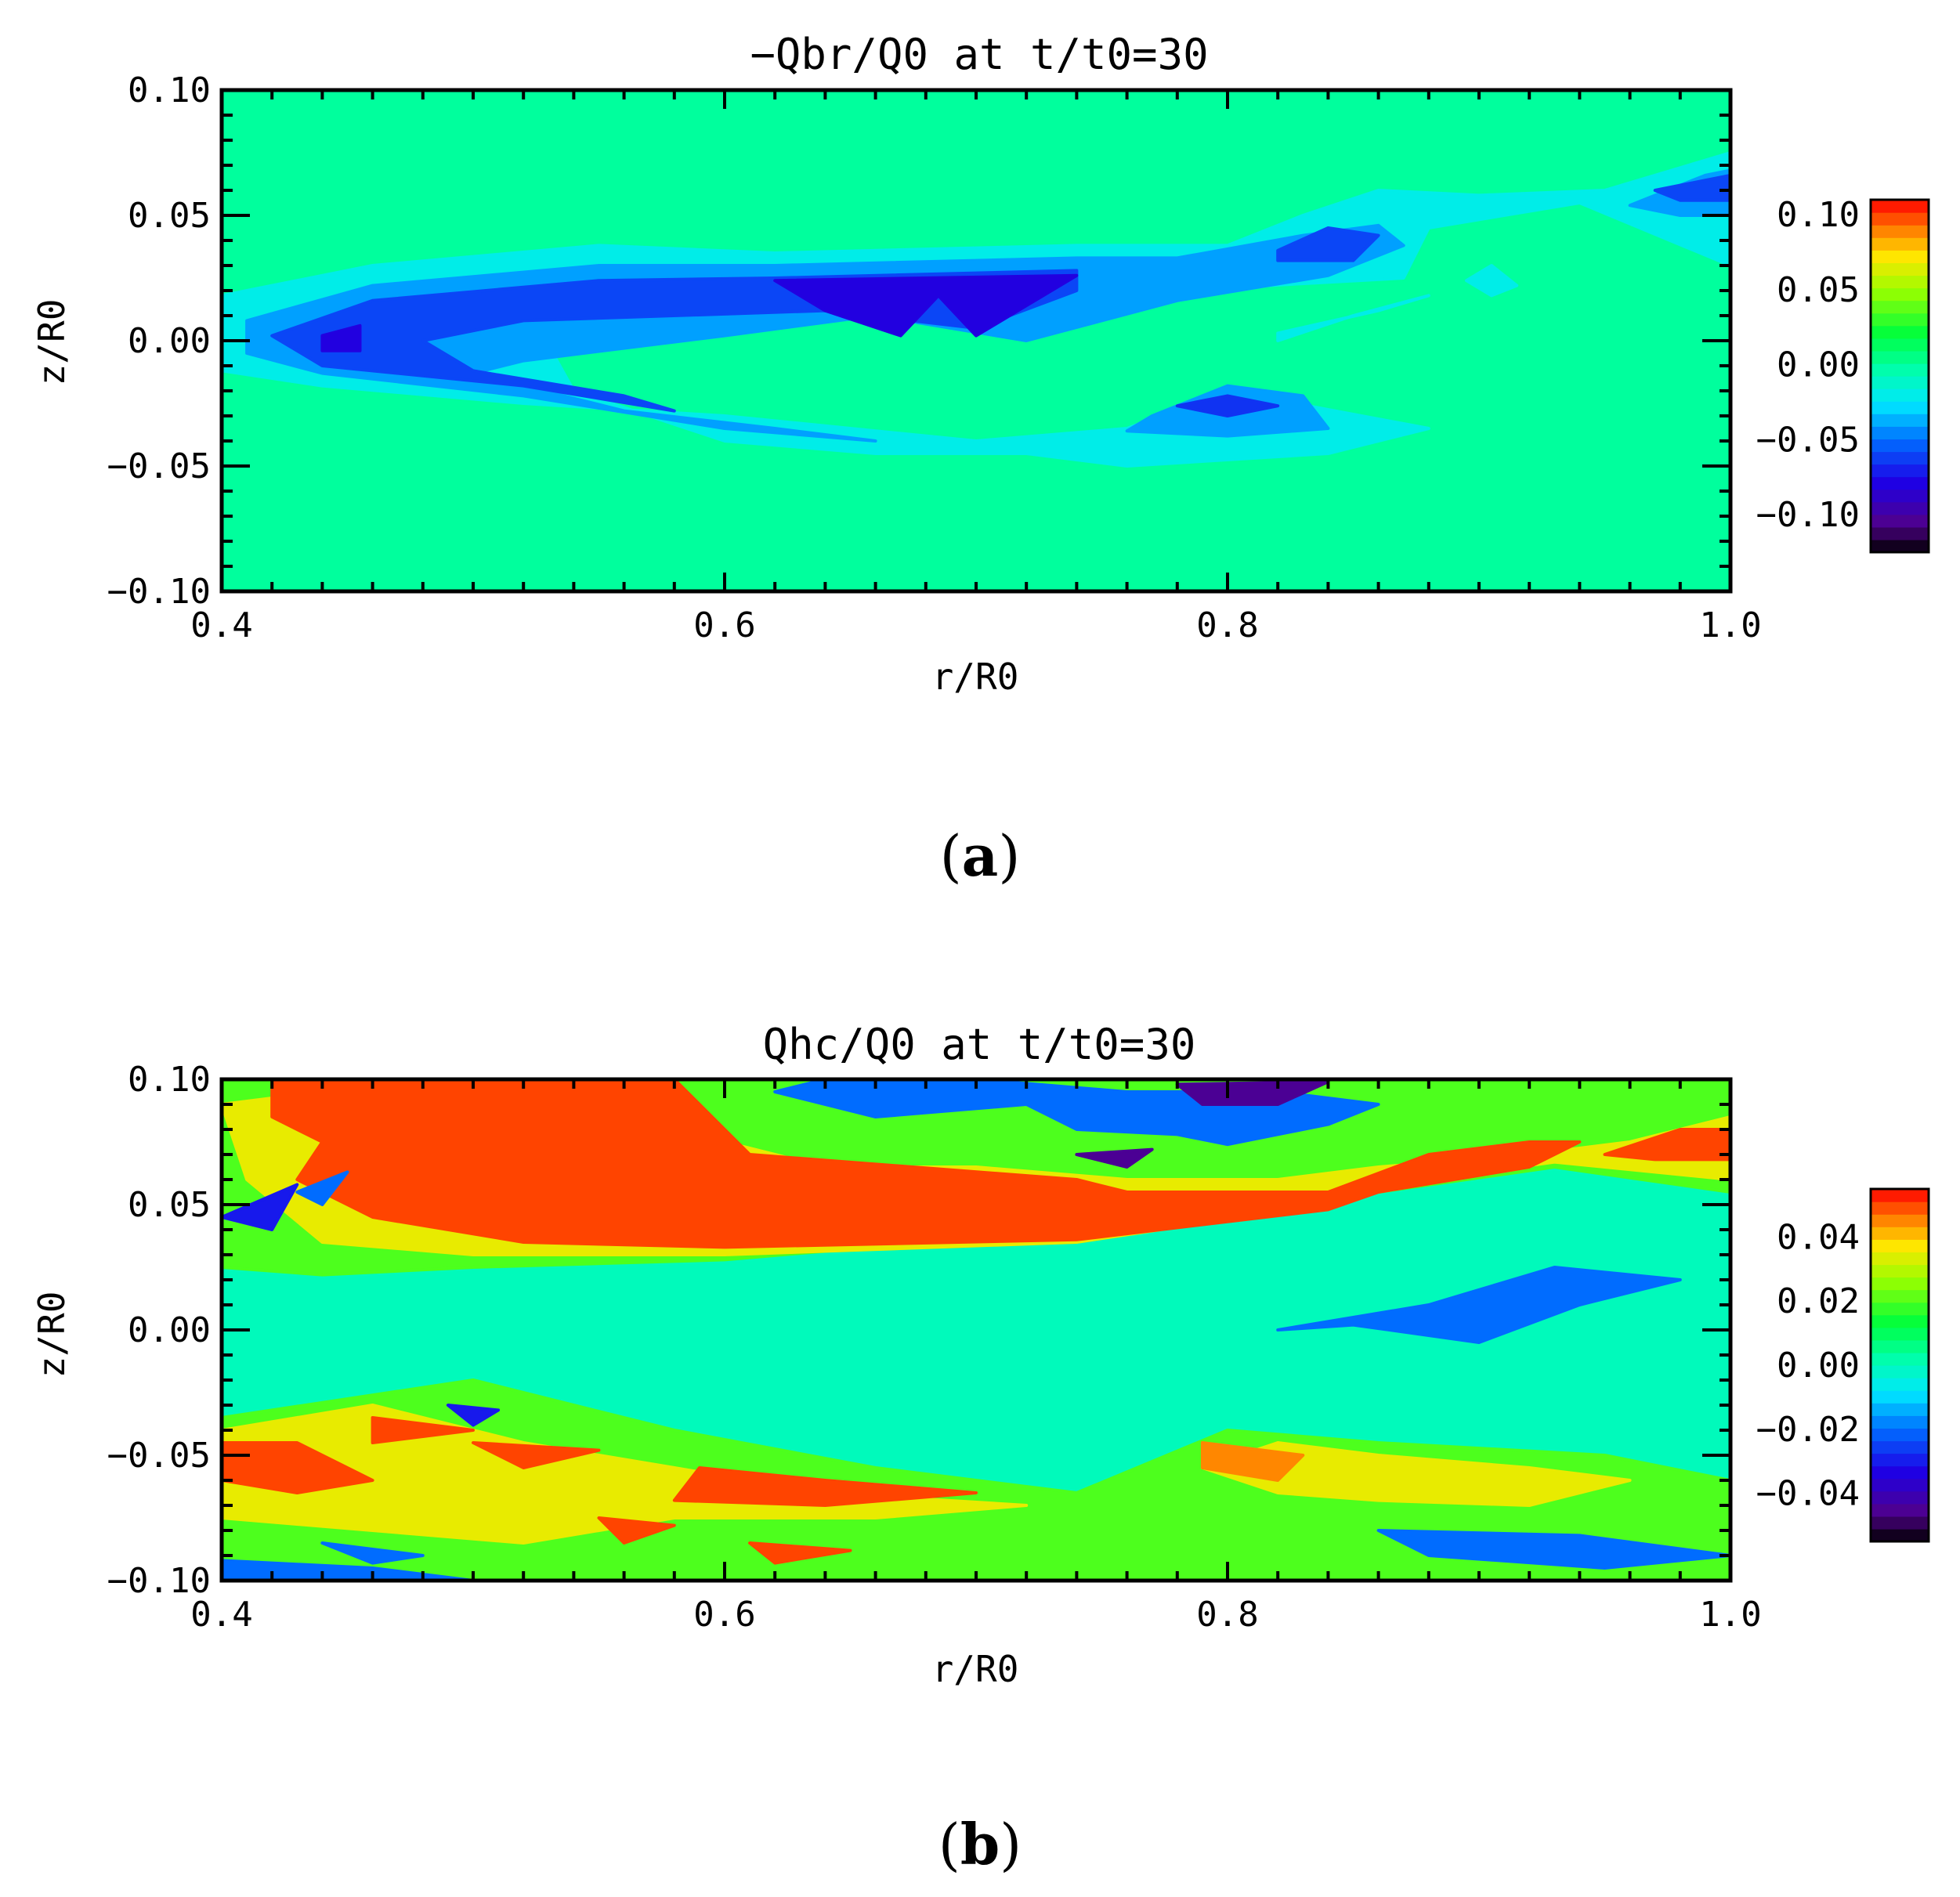 The height and width of the screenshot is (1897, 1960). Describe the element at coordinates (976, 677) in the screenshot. I see `panel-a-xlabel: r/R0` at that location.